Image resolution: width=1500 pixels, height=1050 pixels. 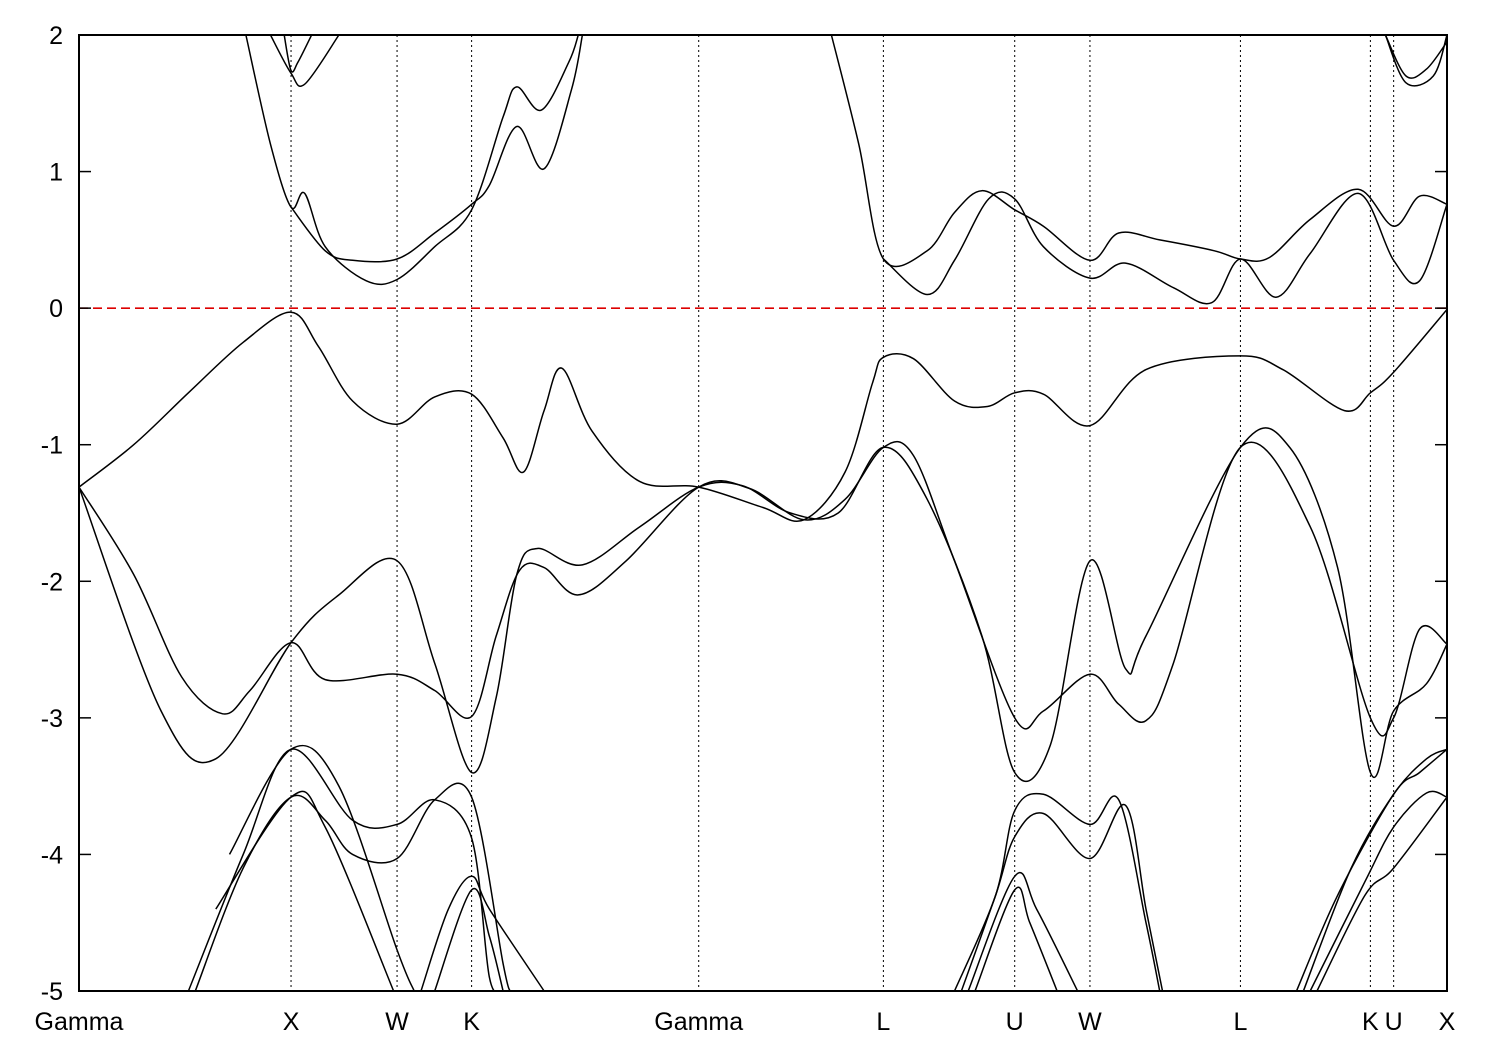 What do you see at coordinates (56, 36) in the screenshot?
I see `y-tick-label: 2` at bounding box center [56, 36].